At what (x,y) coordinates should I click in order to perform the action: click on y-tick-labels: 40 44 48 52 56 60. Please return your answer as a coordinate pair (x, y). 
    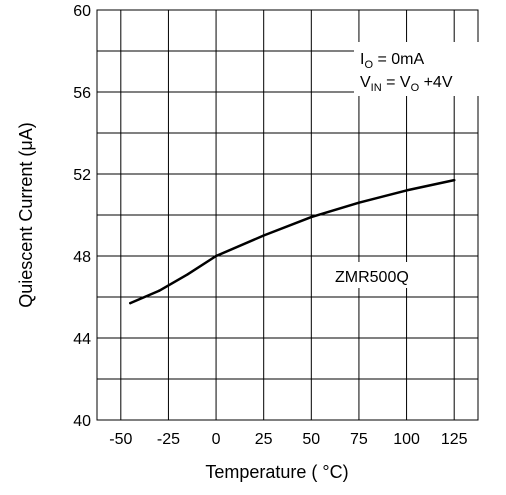
    Looking at the image, I should click on (82, 216).